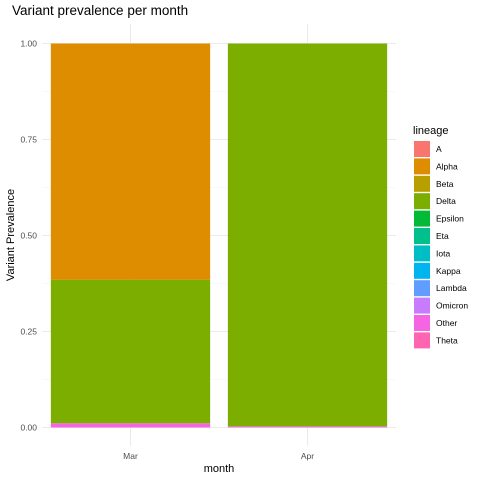 The image size is (480, 480). What do you see at coordinates (422, 236) in the screenshot?
I see `legend-key-eta` at bounding box center [422, 236].